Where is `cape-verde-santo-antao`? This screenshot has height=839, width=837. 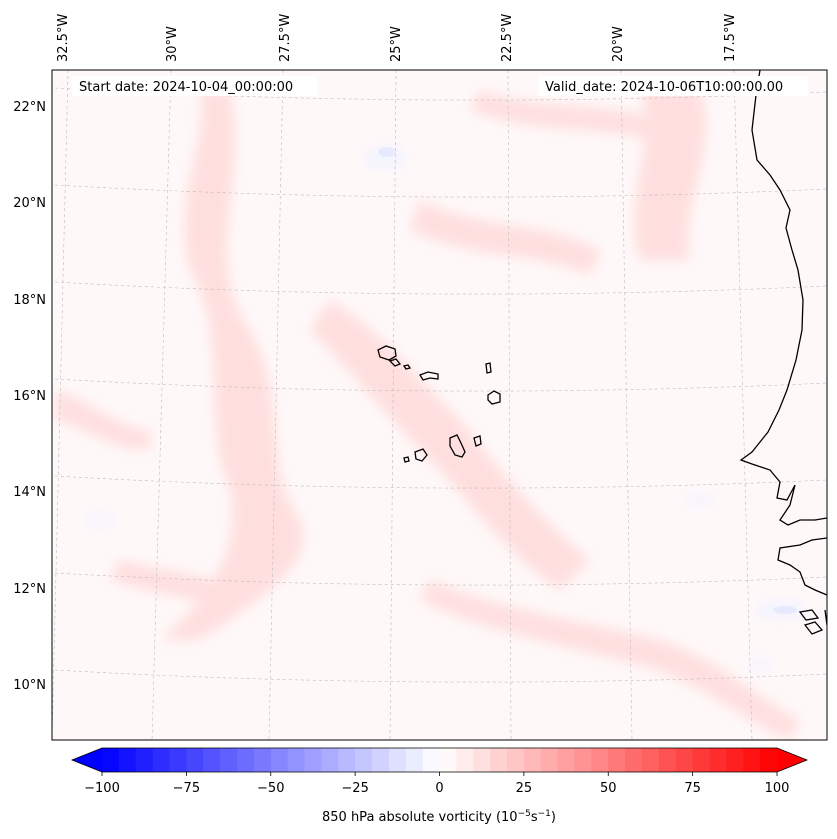
cape-verde-santo-antao is located at coordinates (387, 353).